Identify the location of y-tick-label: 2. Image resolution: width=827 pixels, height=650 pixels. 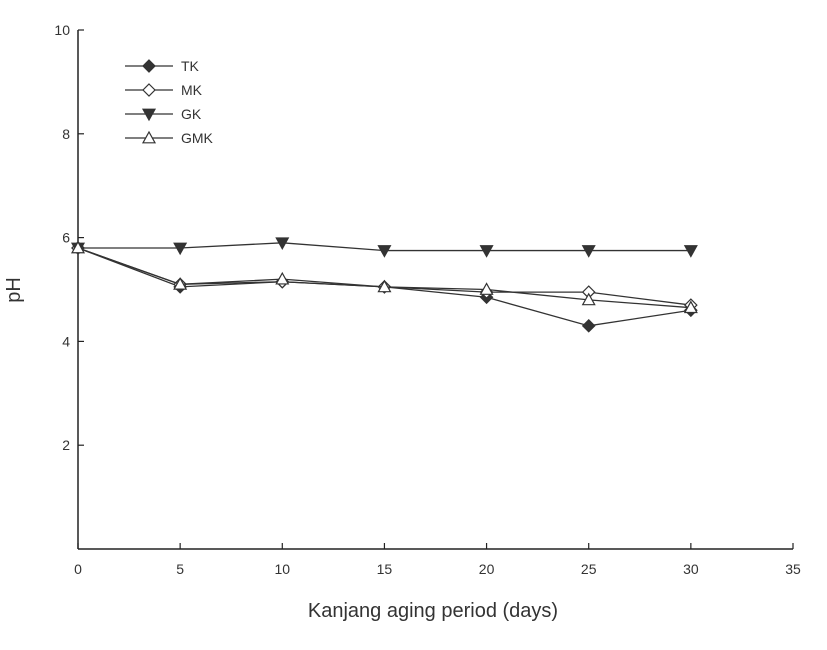
(66, 445).